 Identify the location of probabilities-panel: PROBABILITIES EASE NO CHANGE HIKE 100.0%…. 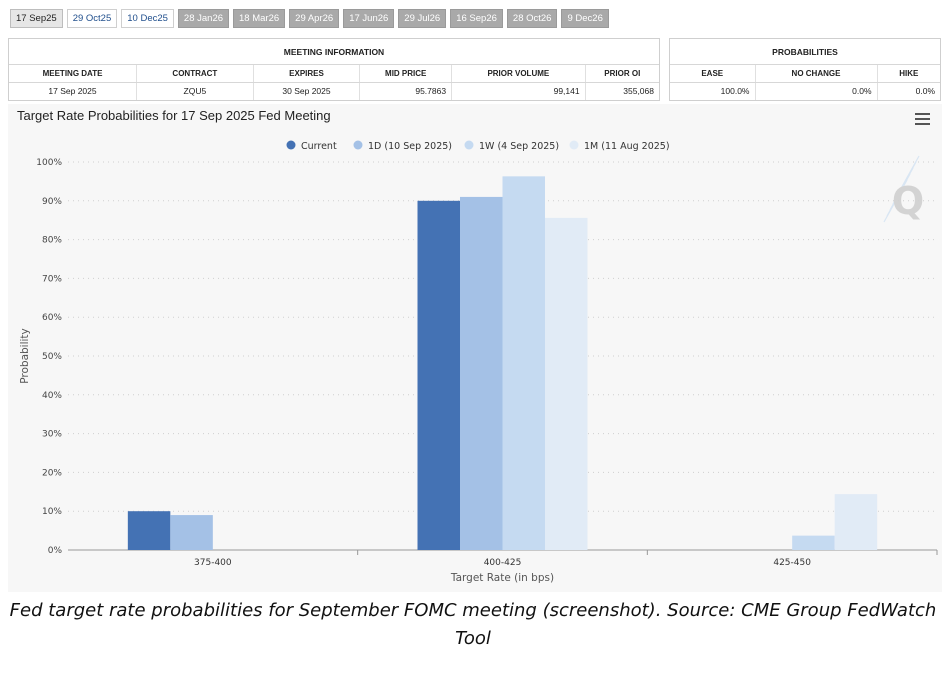
(805, 69).